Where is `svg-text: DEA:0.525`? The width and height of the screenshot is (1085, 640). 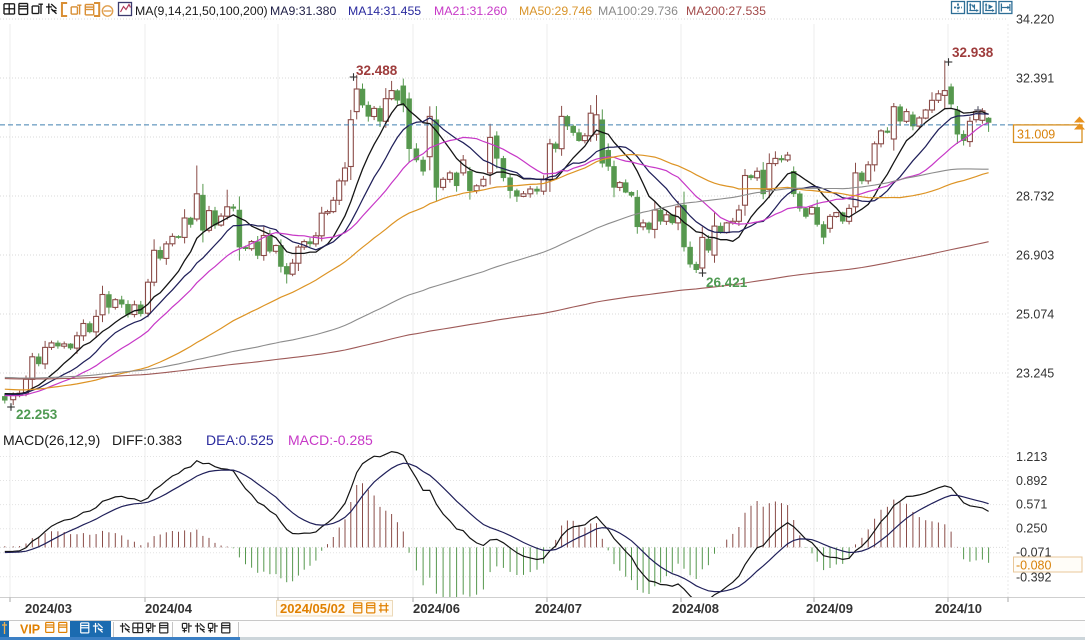
svg-text: DEA:0.525 is located at coordinates (240, 440).